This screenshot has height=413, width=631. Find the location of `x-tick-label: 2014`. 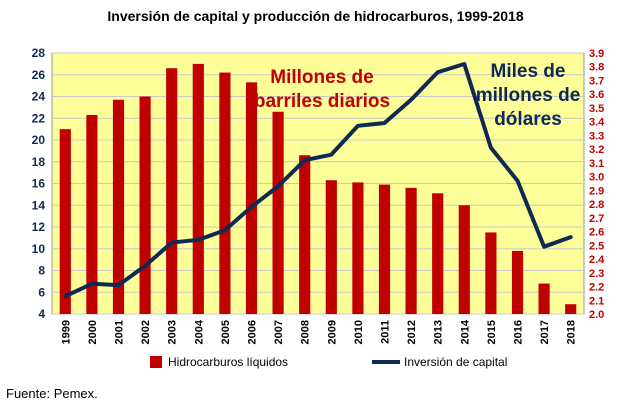

x-tick-label: 2014 is located at coordinates (465, 331).